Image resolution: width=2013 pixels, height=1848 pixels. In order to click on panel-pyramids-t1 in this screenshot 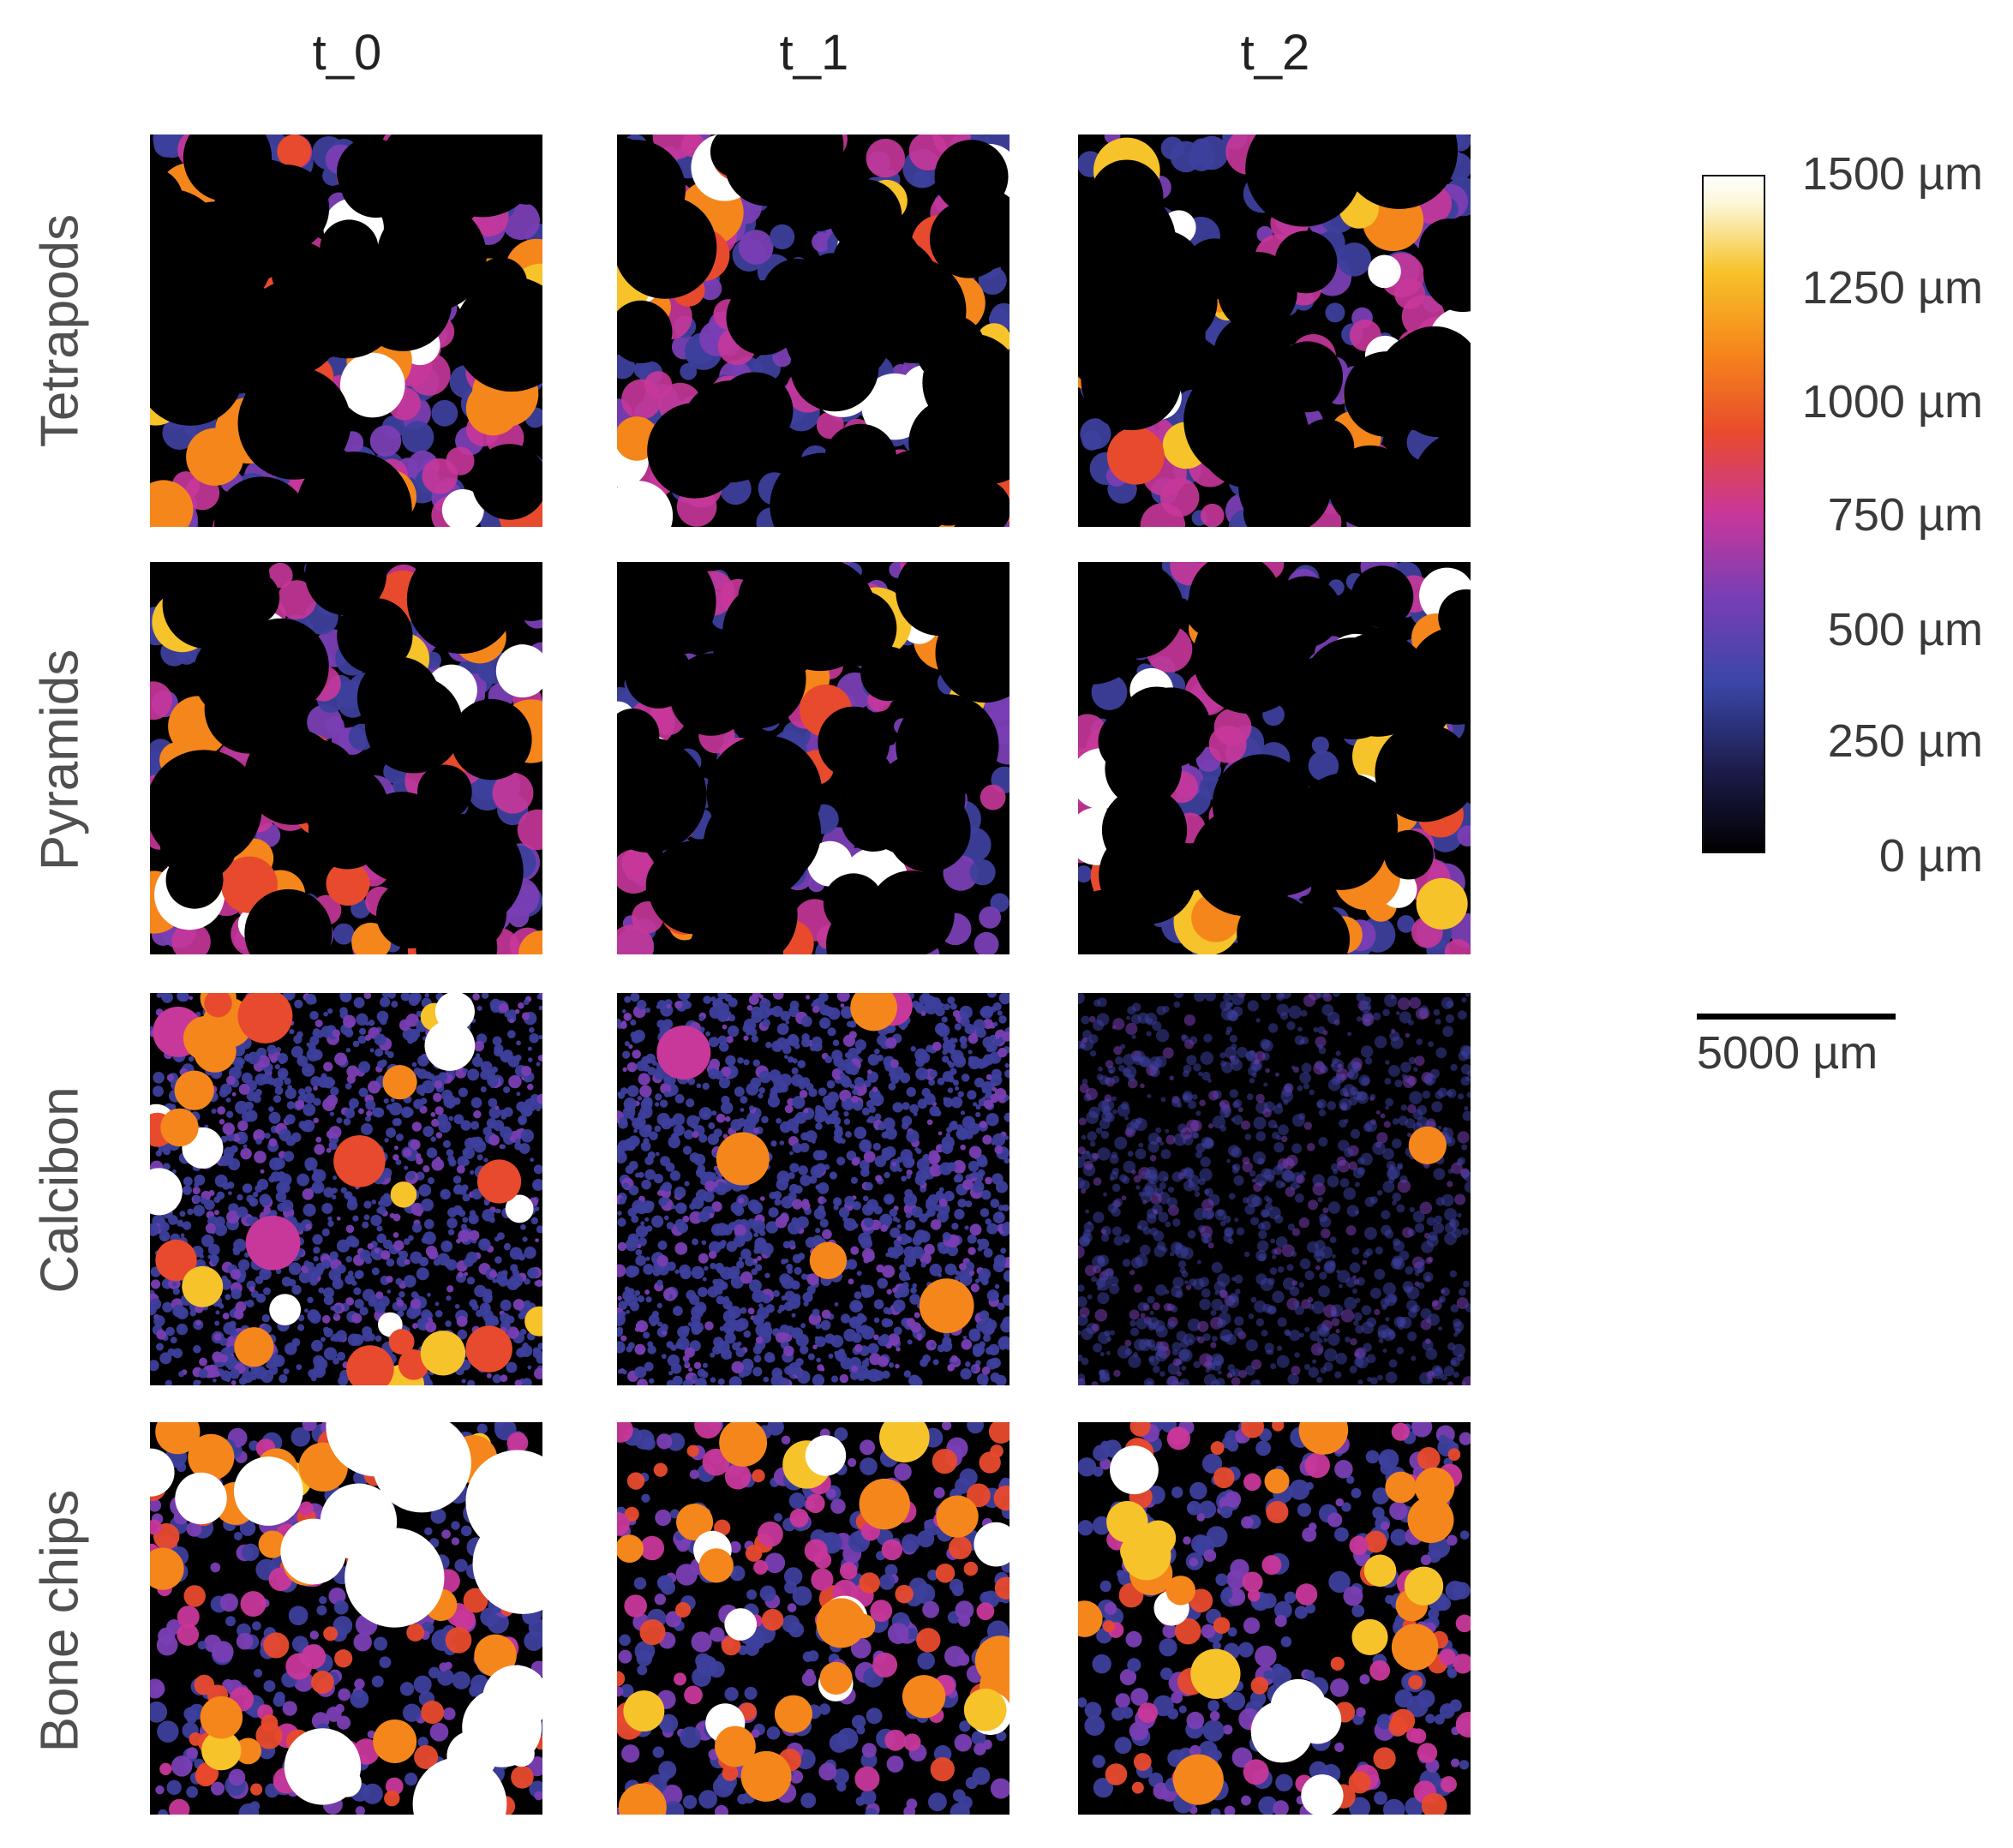, I will do `click(813, 758)`.